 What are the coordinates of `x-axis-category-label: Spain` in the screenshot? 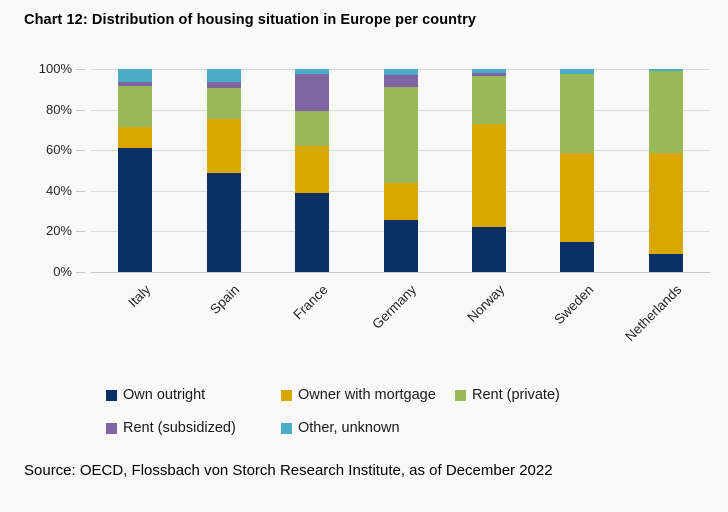 It's located at (225, 300).